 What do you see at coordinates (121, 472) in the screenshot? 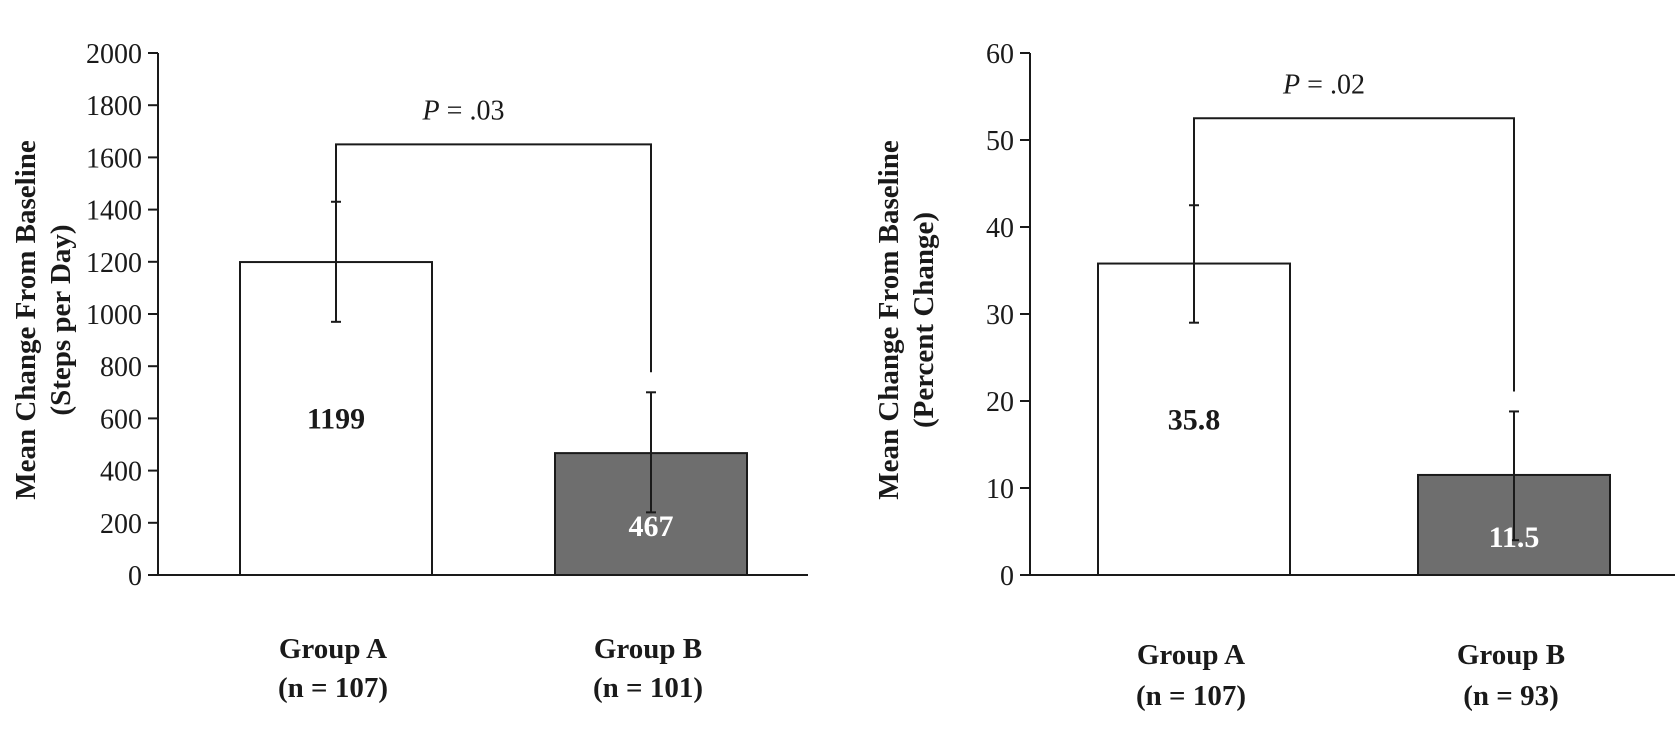
I see `y-tick-label: 400` at bounding box center [121, 472].